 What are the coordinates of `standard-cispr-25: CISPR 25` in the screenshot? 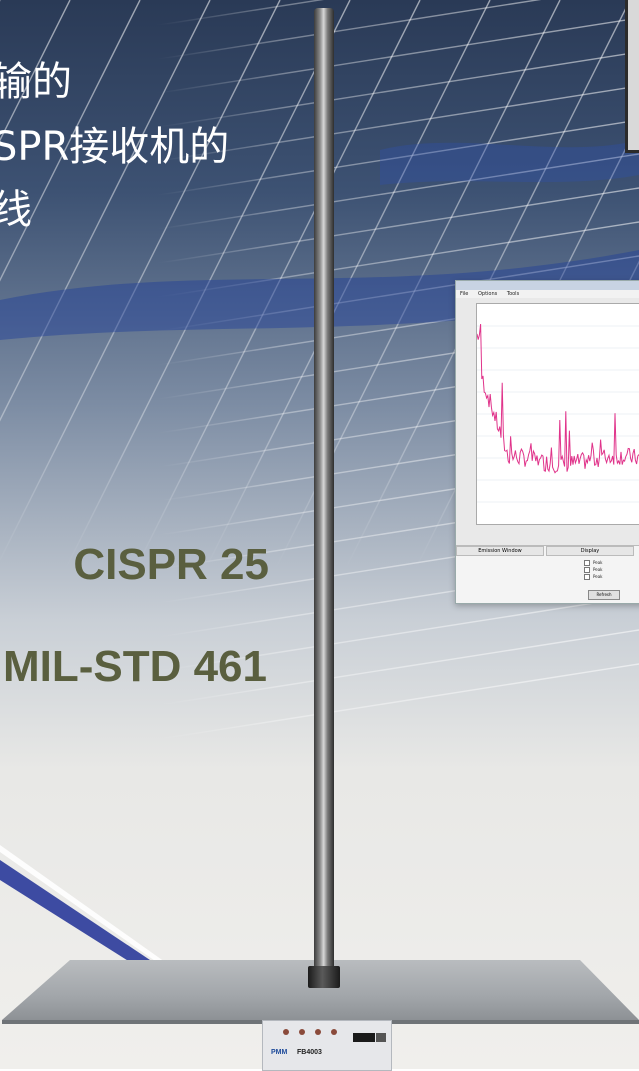 It's located at (171, 564).